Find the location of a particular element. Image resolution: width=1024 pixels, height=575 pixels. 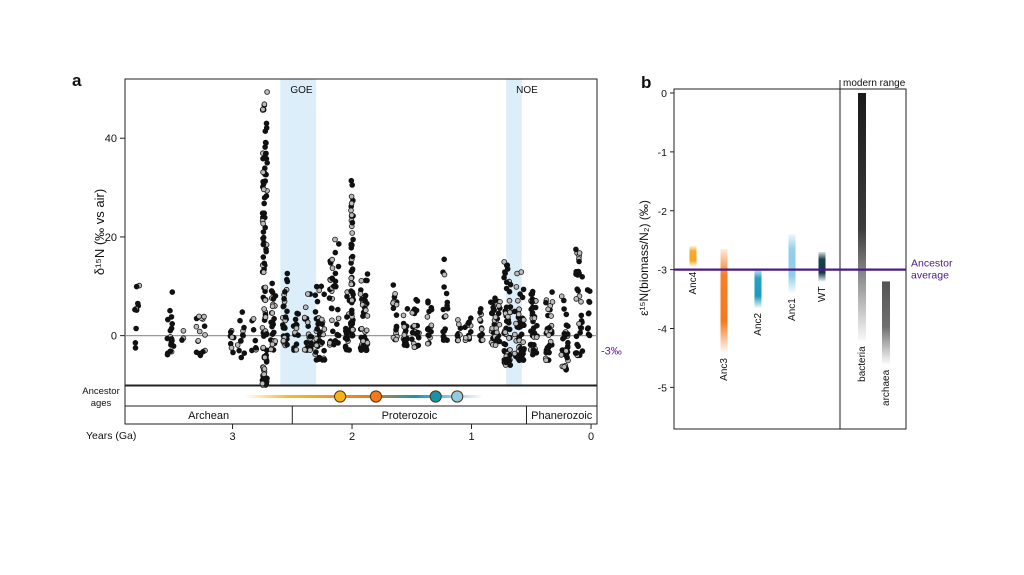

eon-label: Archean is located at coordinates (208, 416).